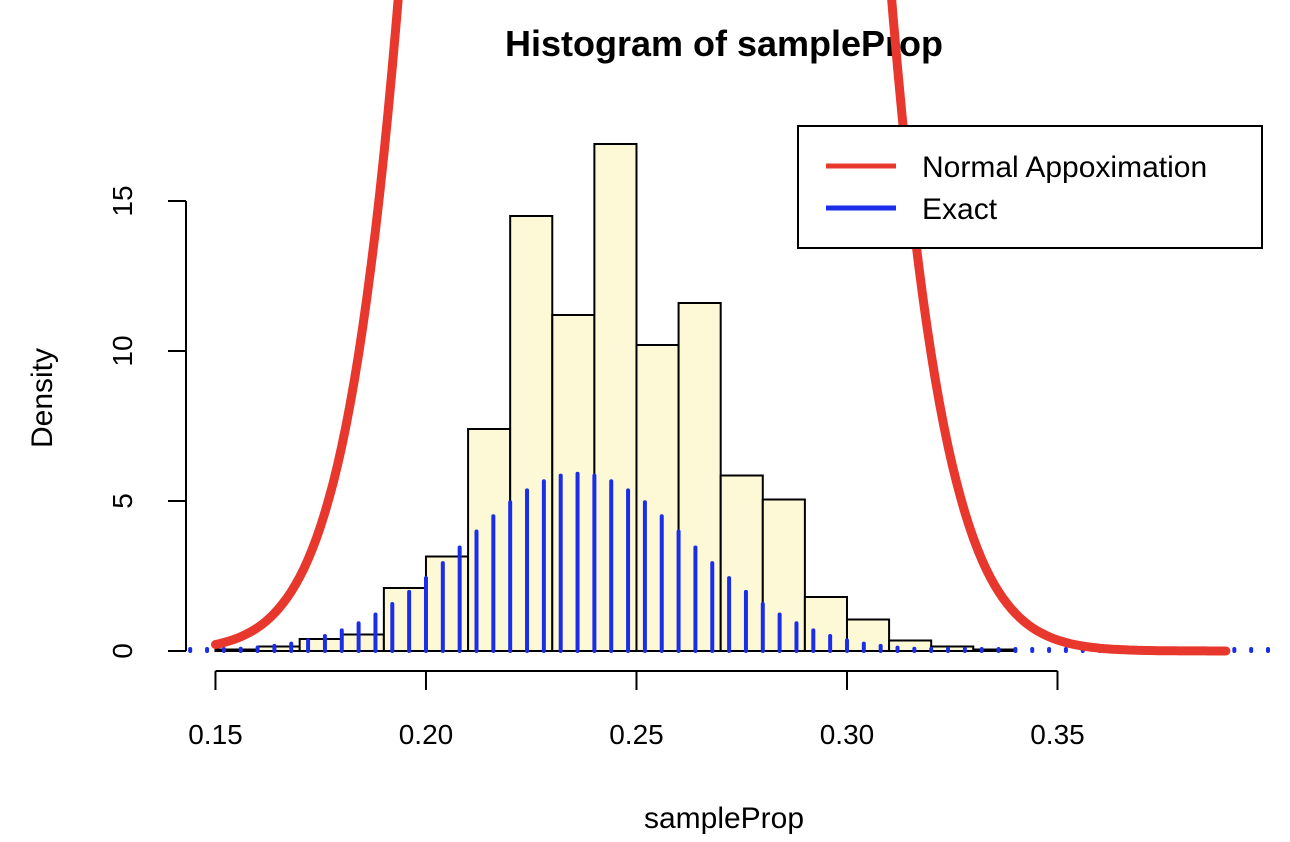 The image size is (1290, 842). I want to click on x-tick-label: 0.20, so click(426, 734).